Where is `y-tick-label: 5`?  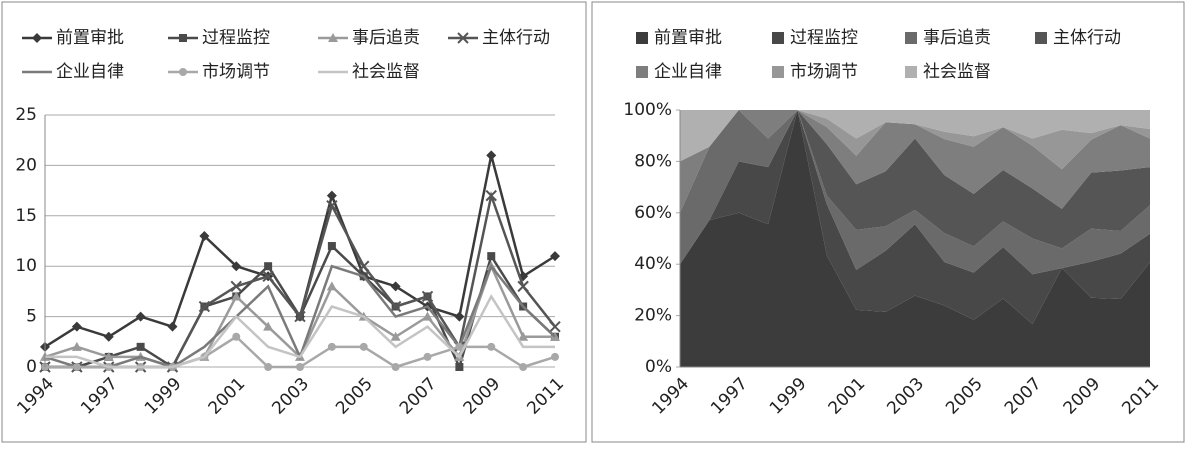
y-tick-label: 5 is located at coordinates (31, 317).